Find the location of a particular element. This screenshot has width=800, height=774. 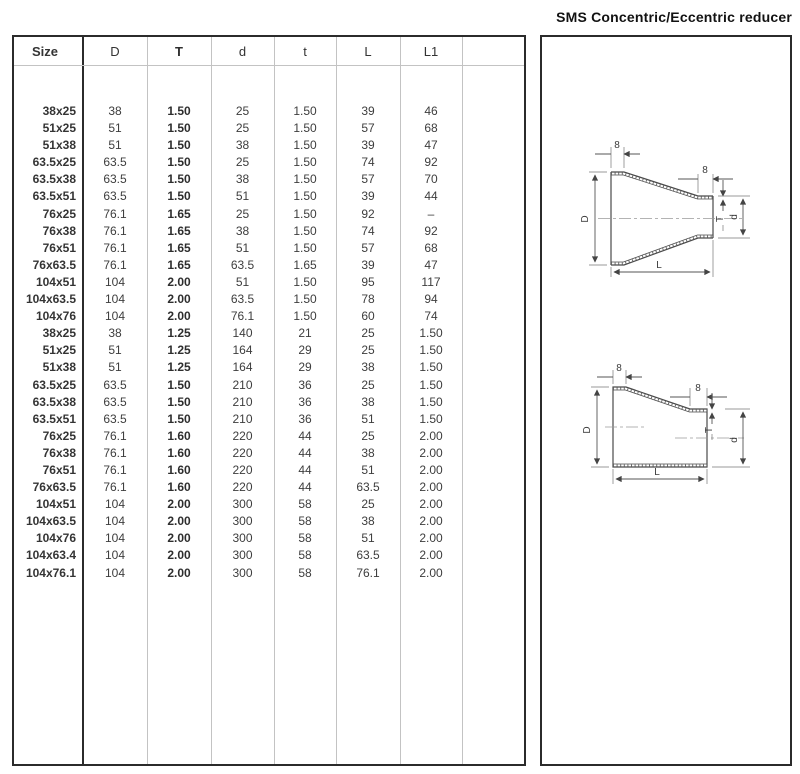

table-cell: 70 is located at coordinates (431, 179).